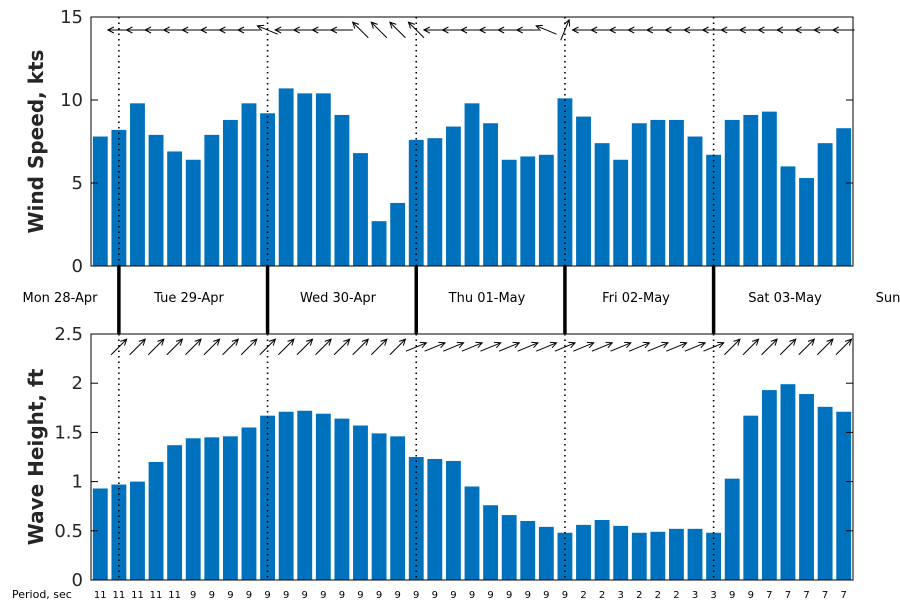 Image resolution: width=900 pixels, height=600 pixels. What do you see at coordinates (188, 298) in the screenshot?
I see `day-label: Tue 29-Apr` at bounding box center [188, 298].